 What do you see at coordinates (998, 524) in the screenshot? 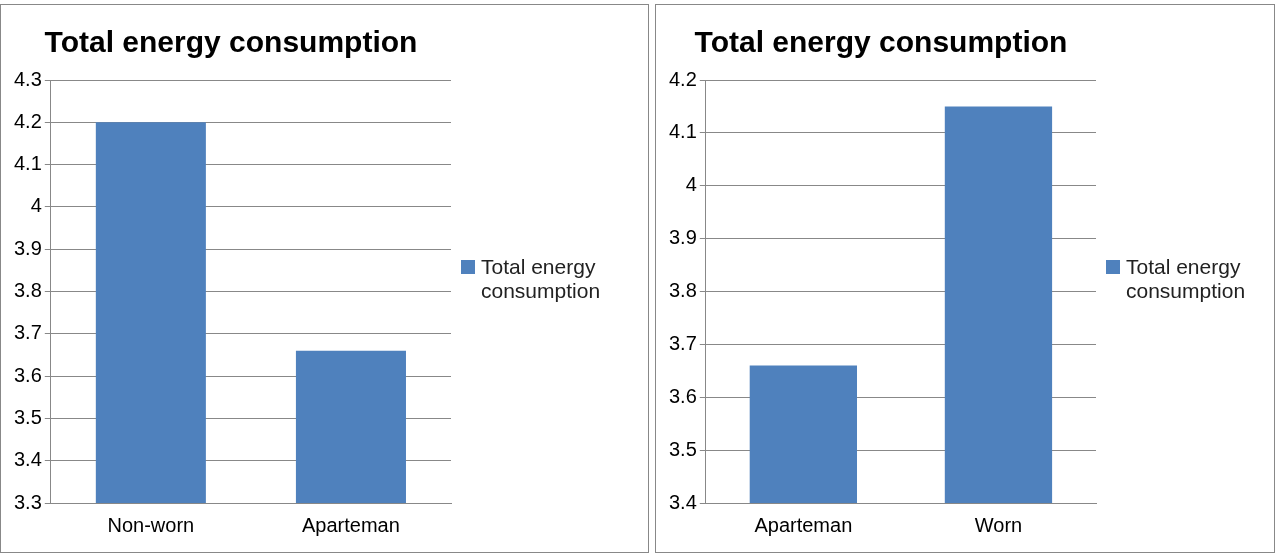
I see `x-tick-label: Worn` at bounding box center [998, 524].